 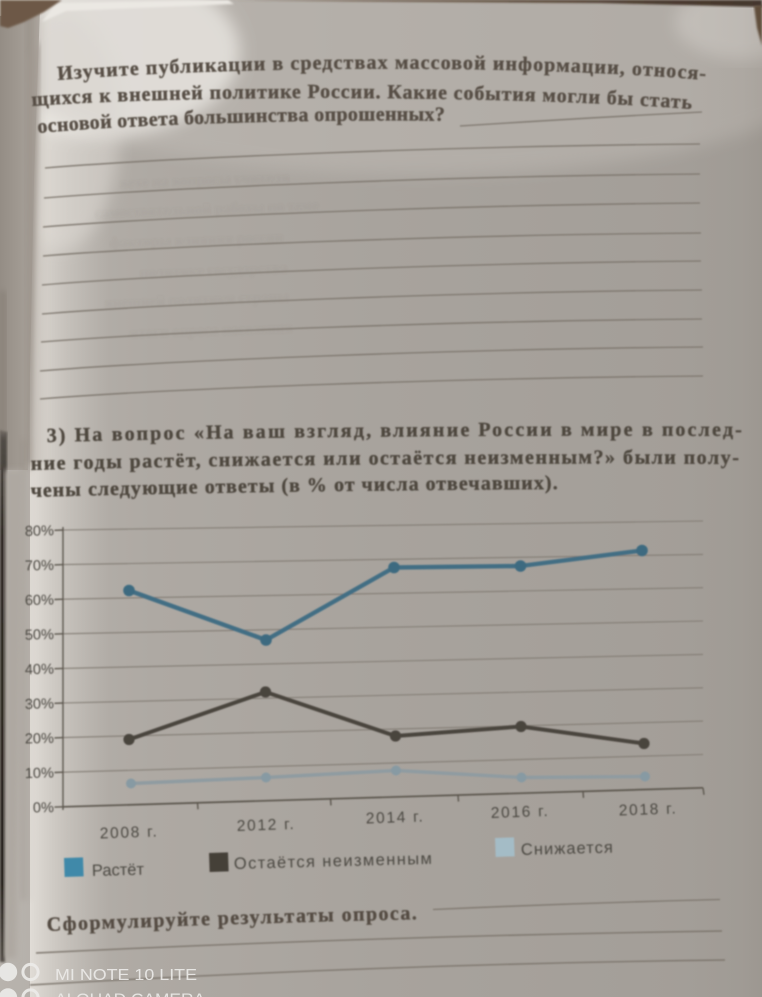 I want to click on svg-text: Остаётся неизменным, so click(x=333, y=861).